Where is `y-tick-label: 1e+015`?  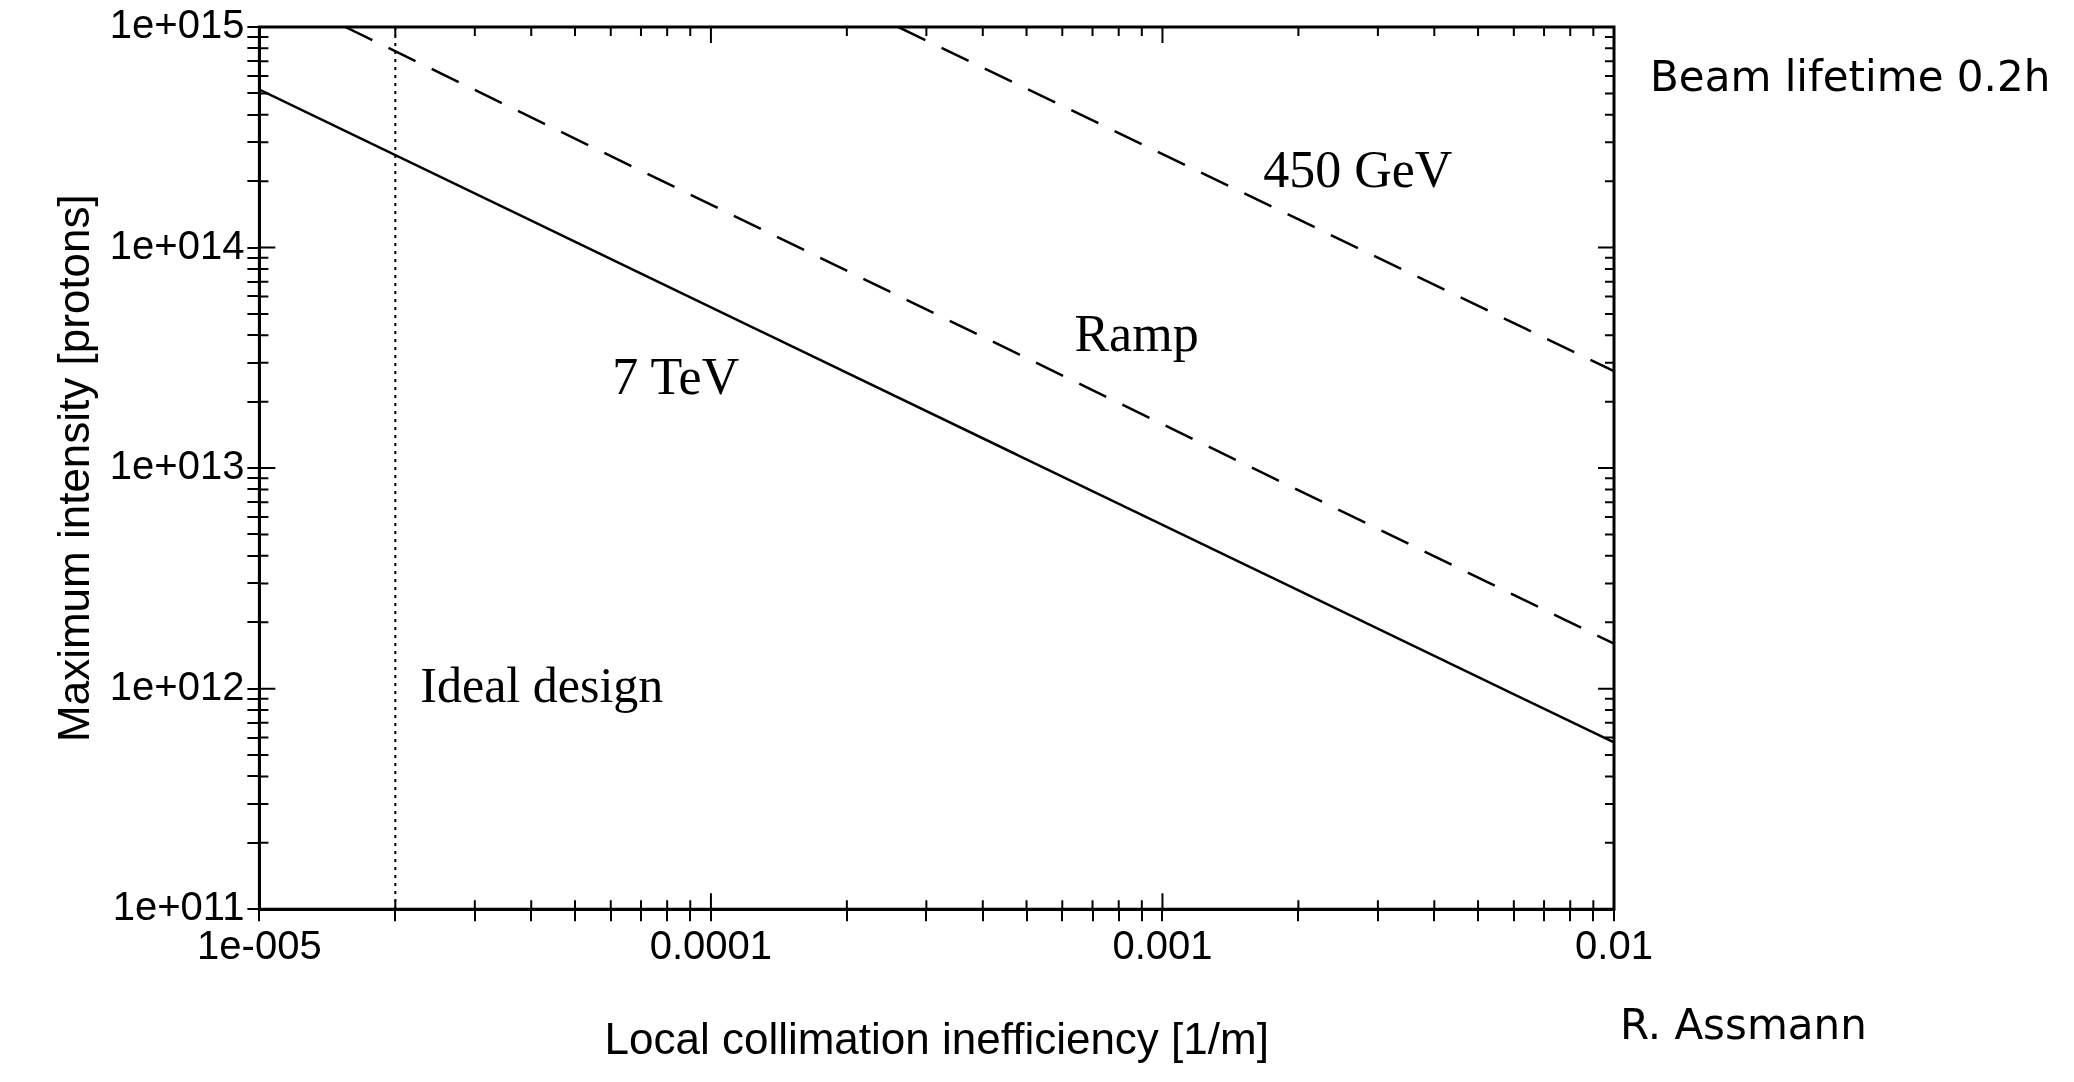 y-tick-label: 1e+015 is located at coordinates (177, 24).